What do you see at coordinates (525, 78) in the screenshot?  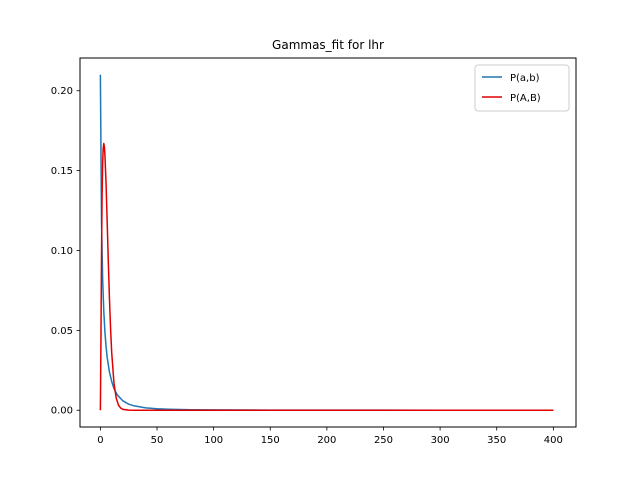 I see `legend-label: P(a,b)` at bounding box center [525, 78].